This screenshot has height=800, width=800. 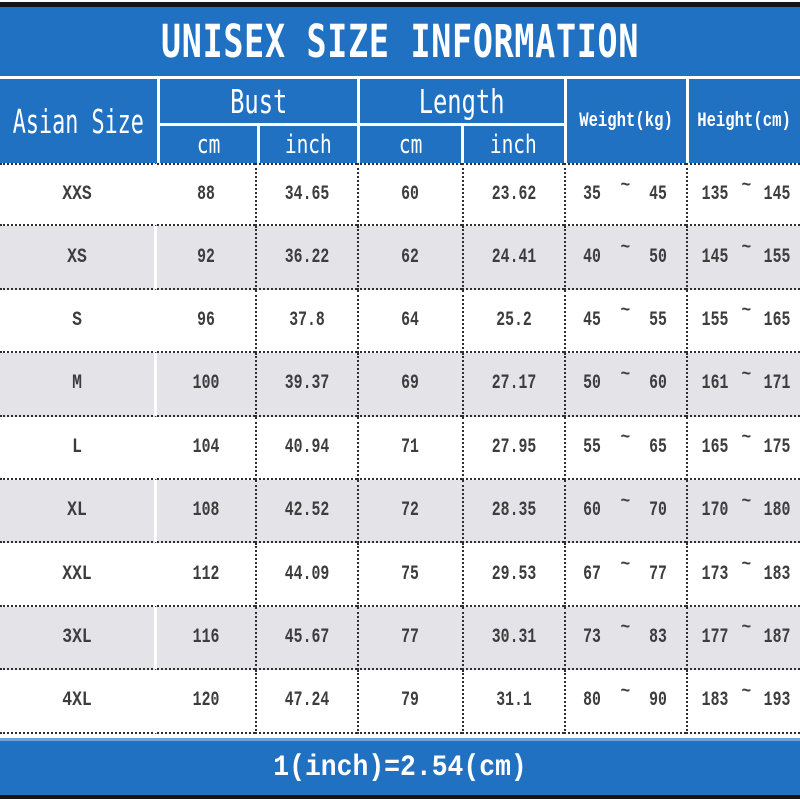 I want to click on size-cell: XL, so click(x=78, y=511).